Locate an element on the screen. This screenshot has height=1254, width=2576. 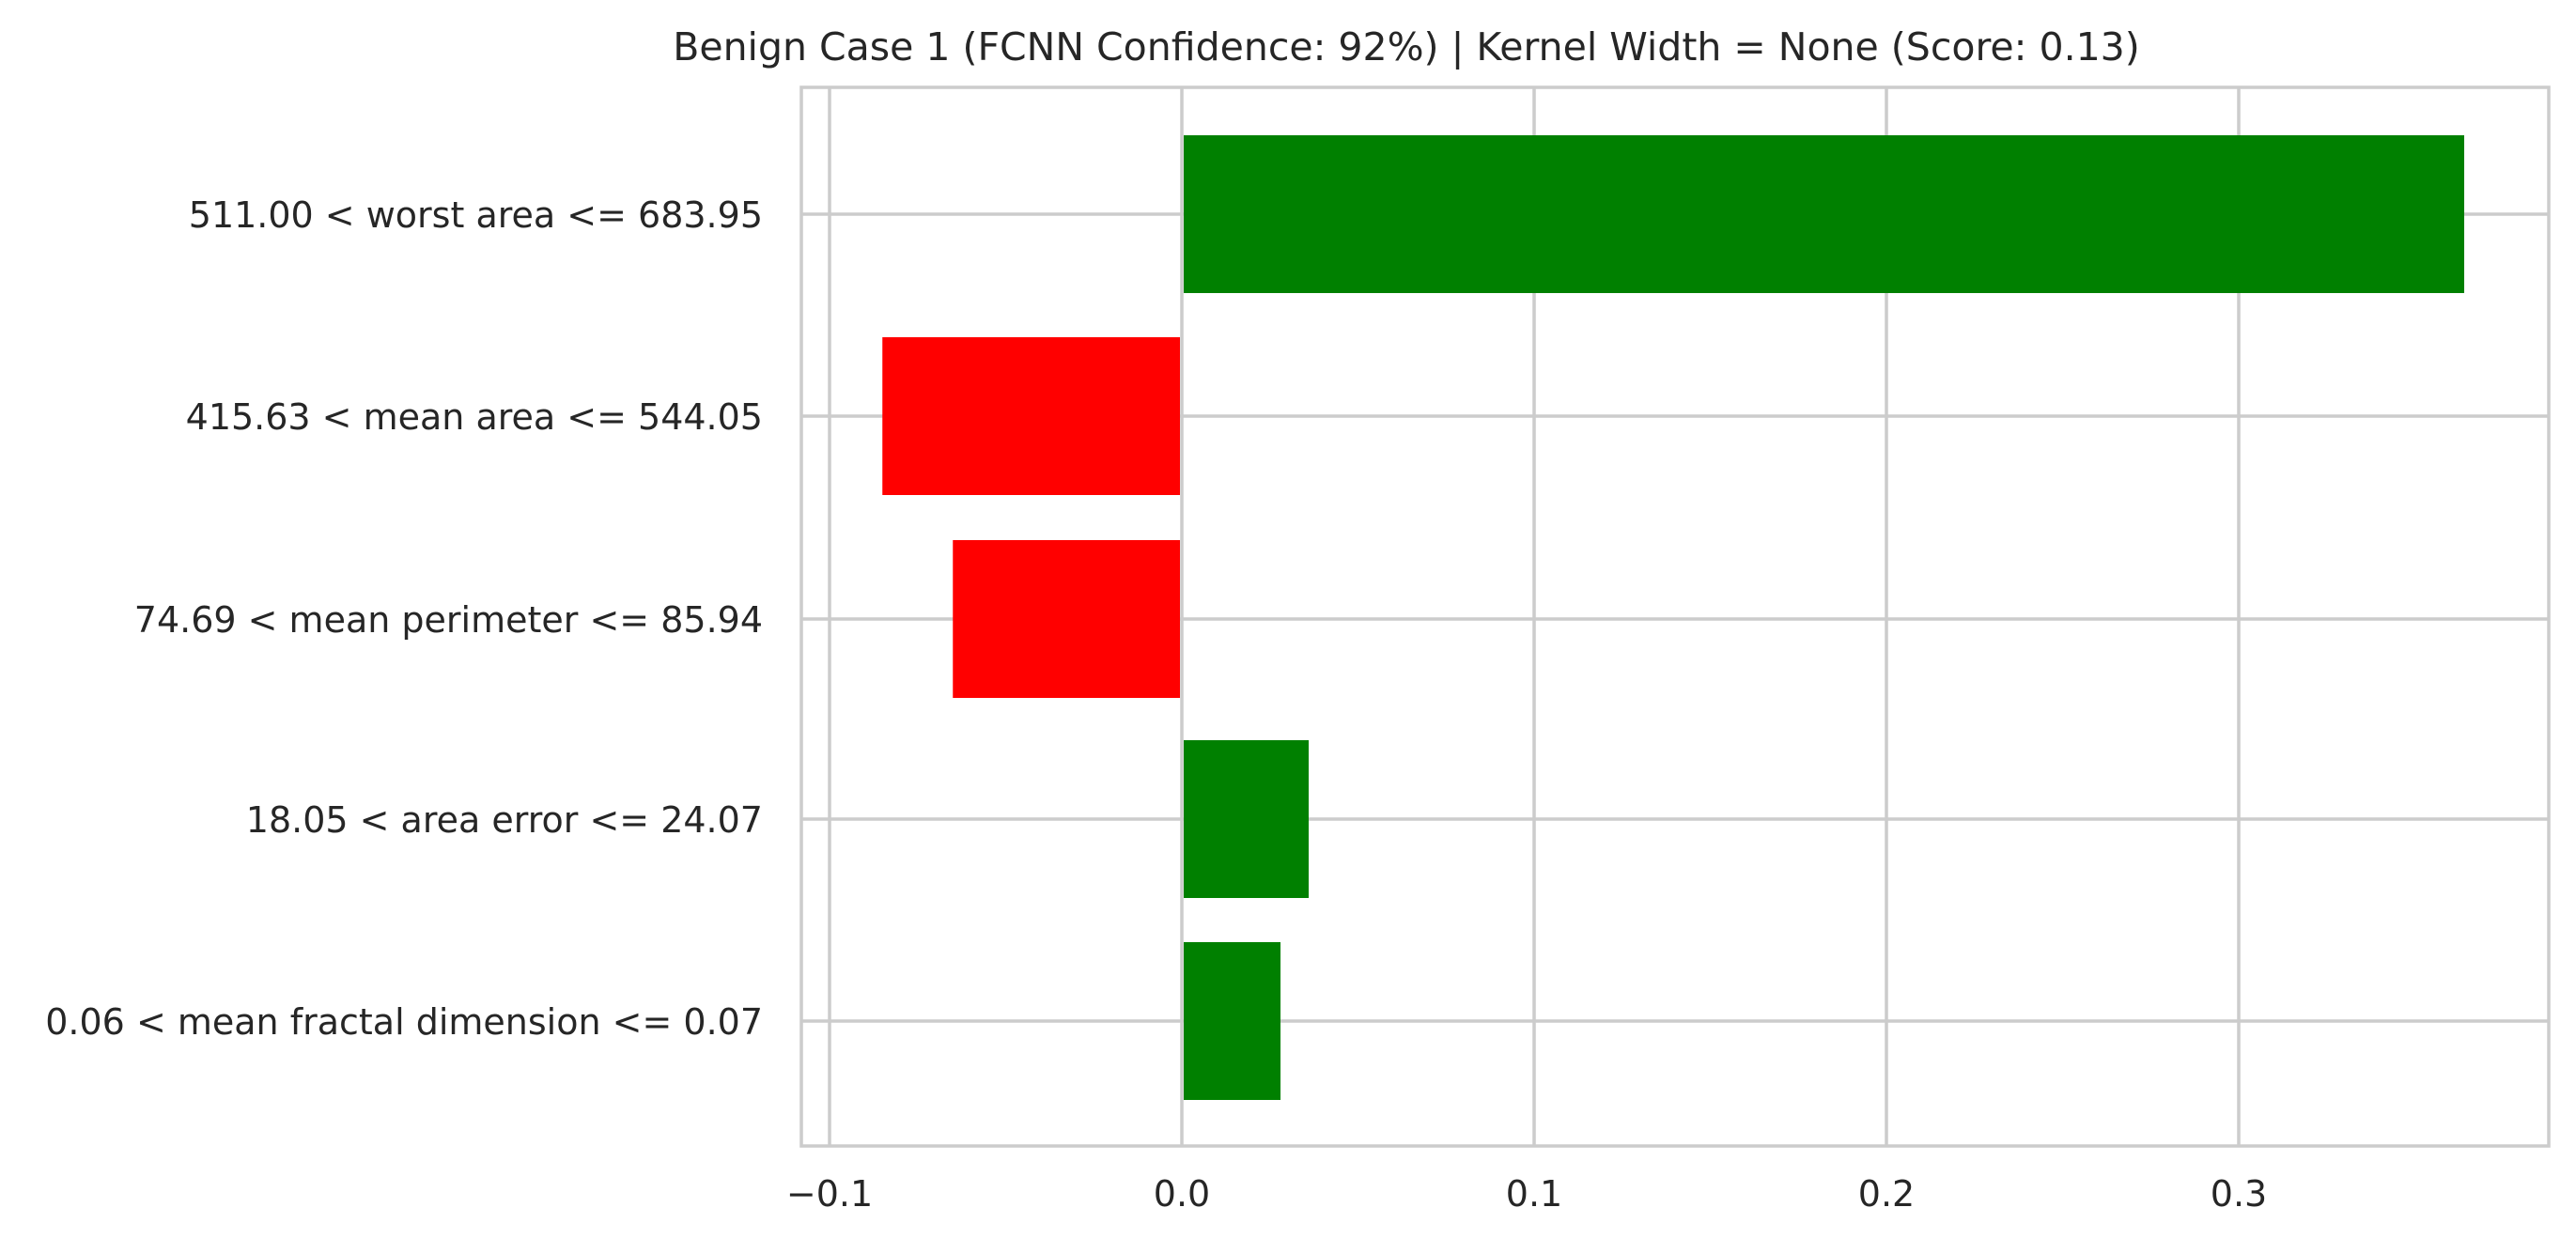
y-tick-label: 511.00 < worst area <= 683.95 is located at coordinates (476, 215).